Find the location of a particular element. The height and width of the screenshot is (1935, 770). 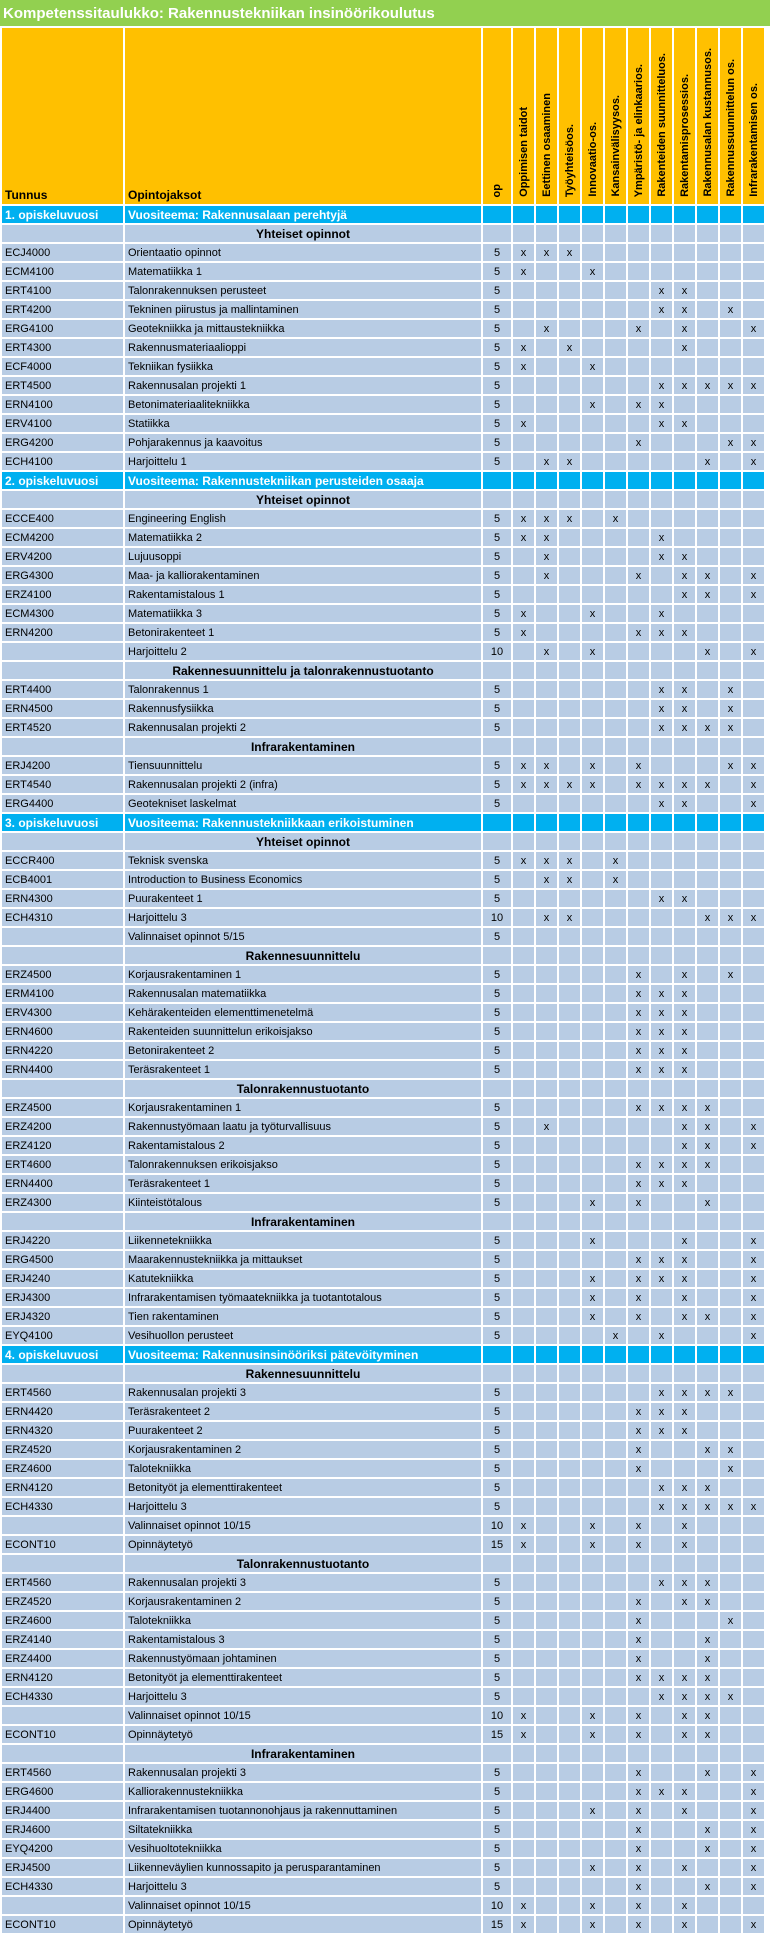

course-row: ERN4100 Betonimateriaalitekniikka 5 x x x is located at coordinates (383, 404).